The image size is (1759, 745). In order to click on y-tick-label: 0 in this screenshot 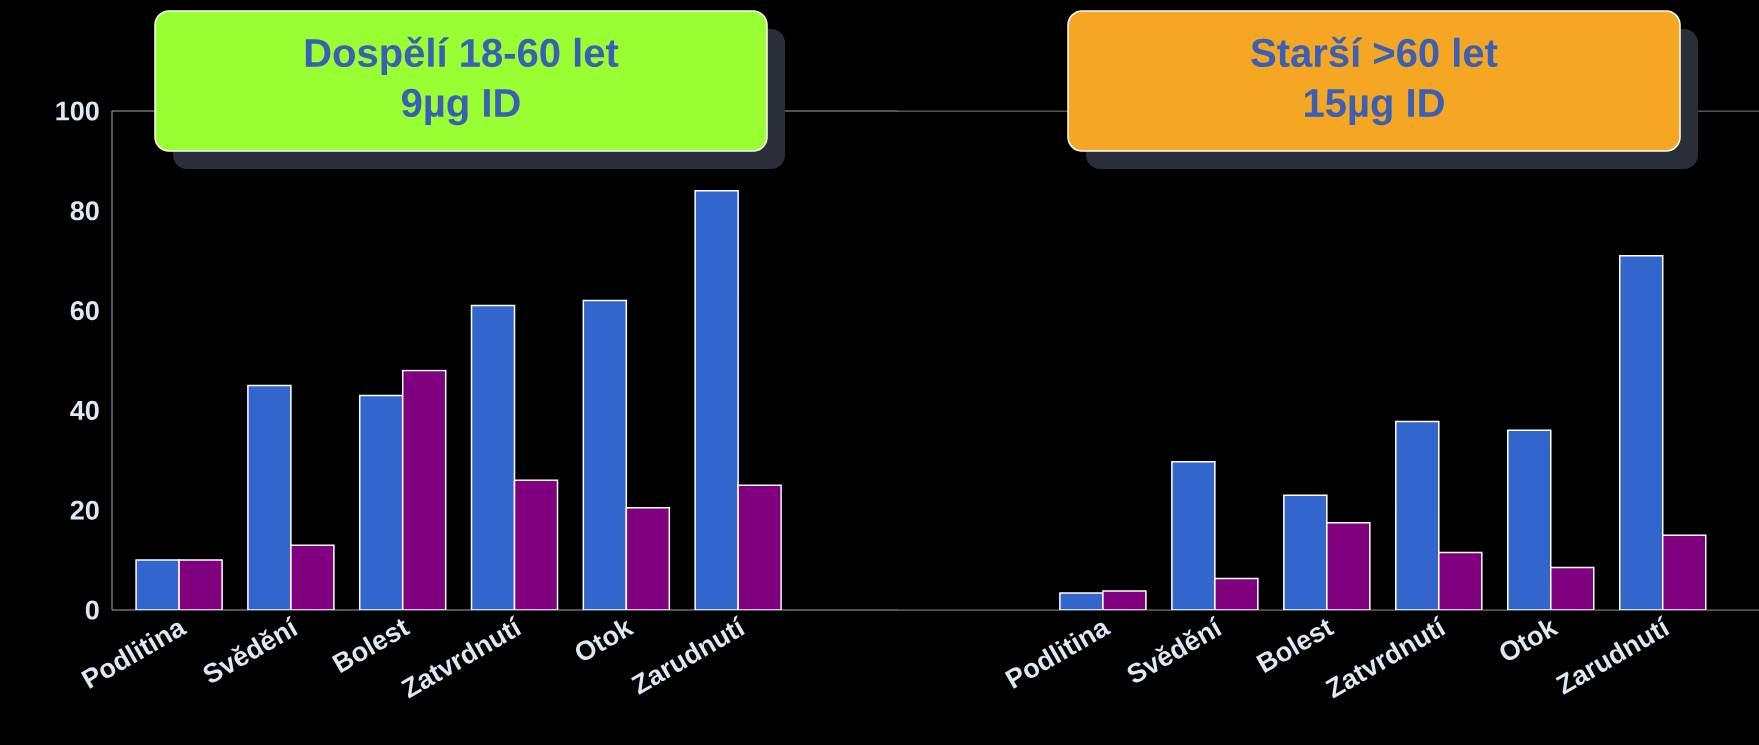, I will do `click(92, 610)`.